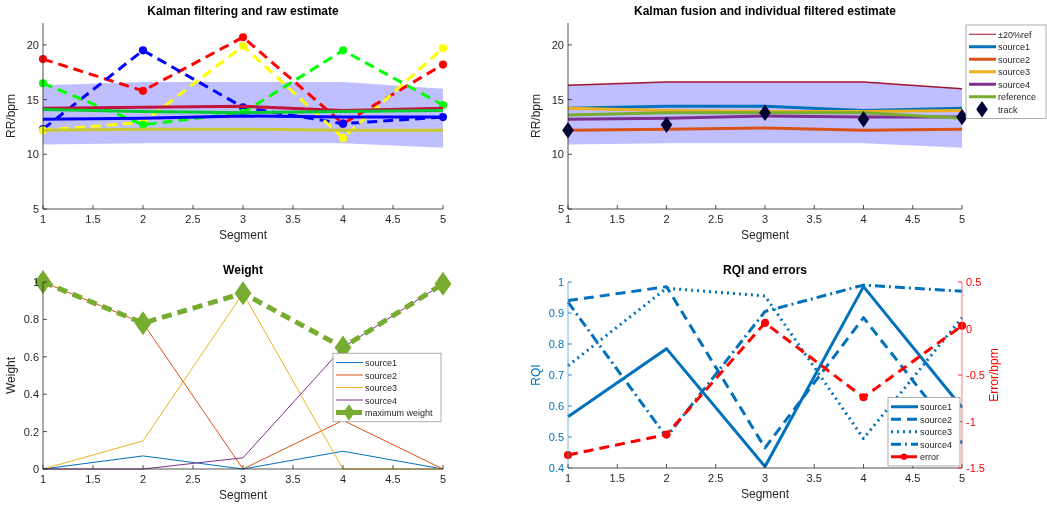  I want to click on chart-title: Kalman filtering and raw estimate, so click(243, 11).